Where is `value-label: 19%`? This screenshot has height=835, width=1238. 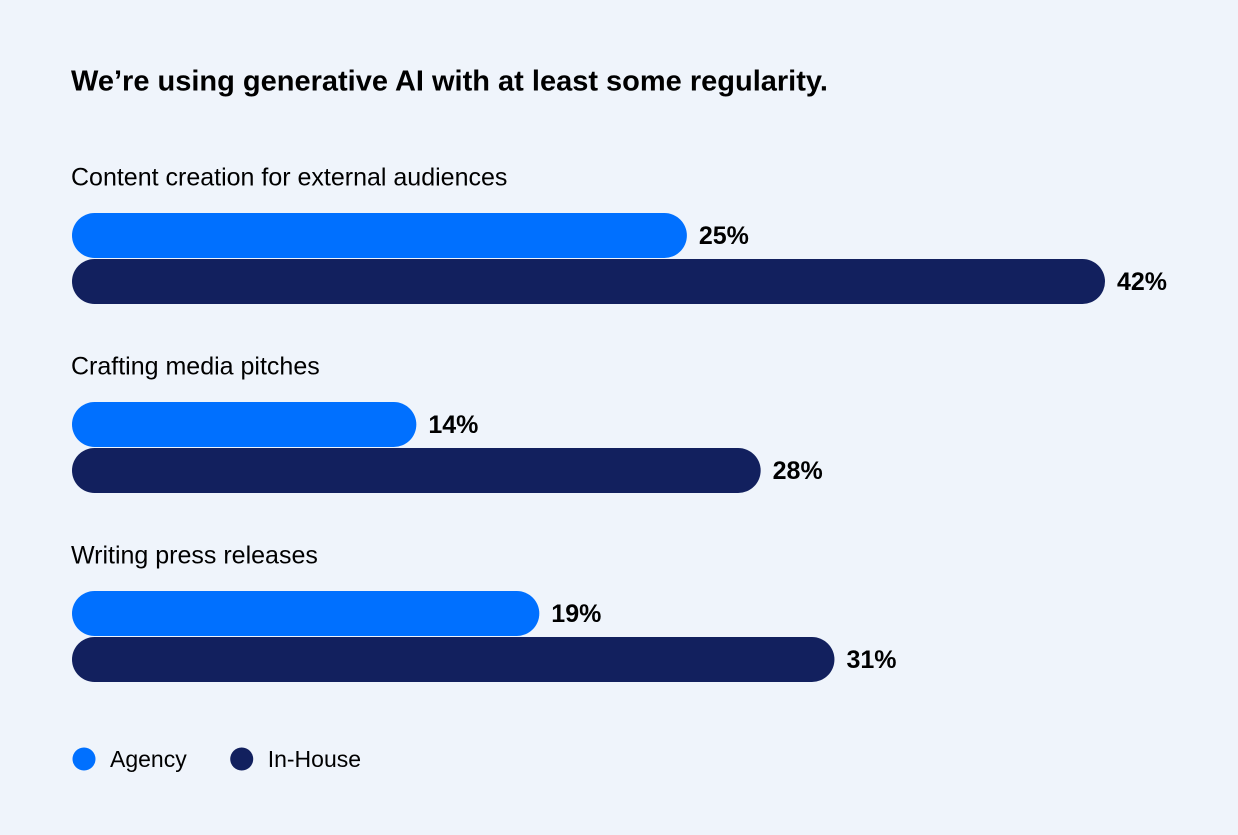 value-label: 19% is located at coordinates (576, 614).